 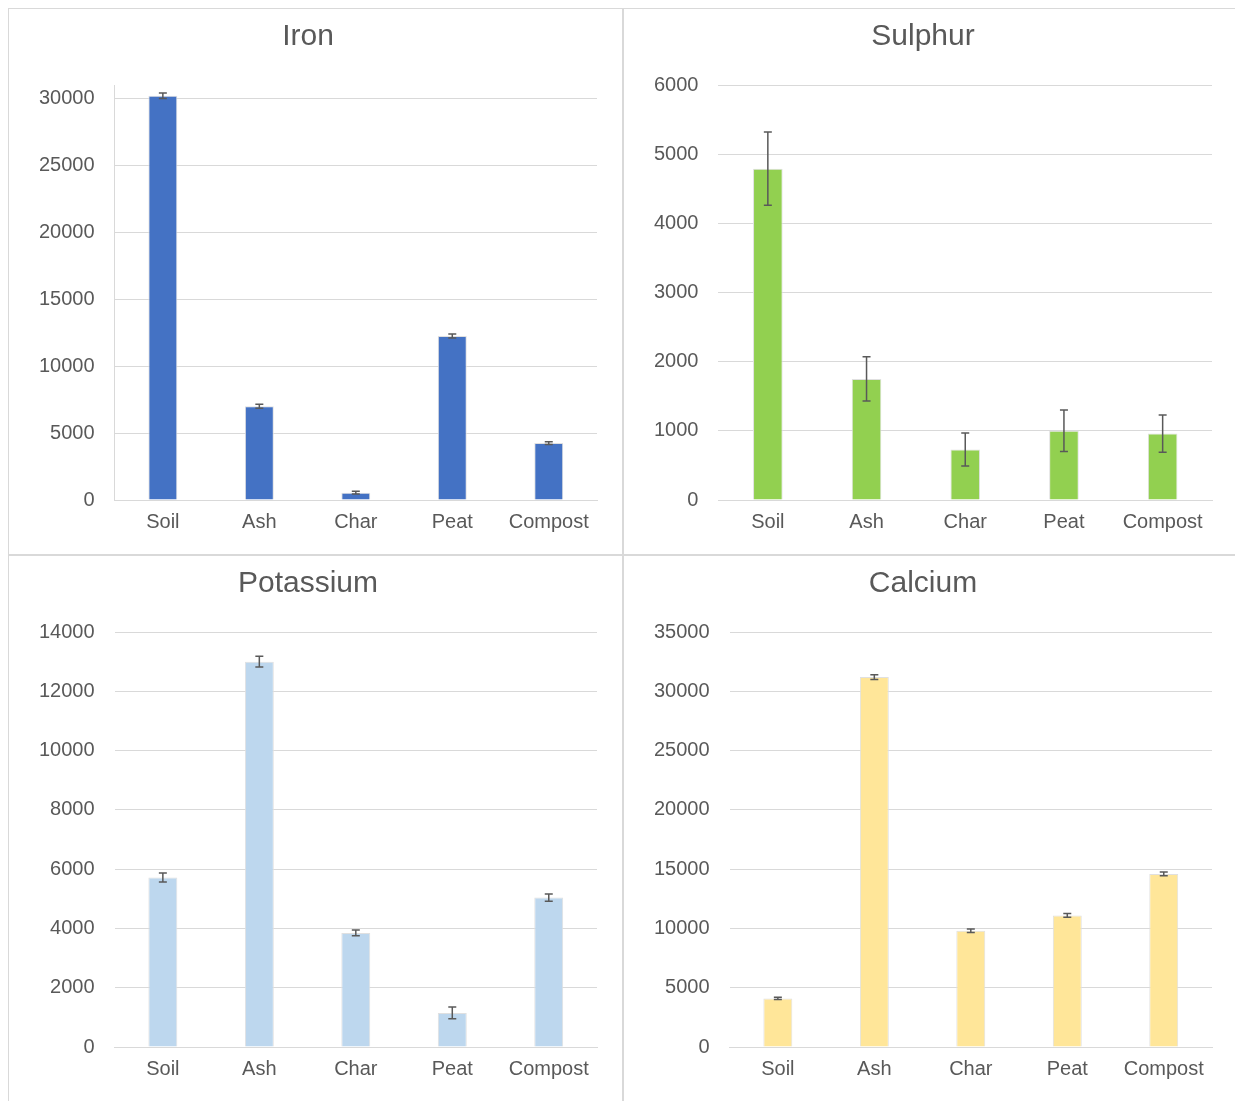 What do you see at coordinates (308, 582) in the screenshot?
I see `chart-title: Potassium` at bounding box center [308, 582].